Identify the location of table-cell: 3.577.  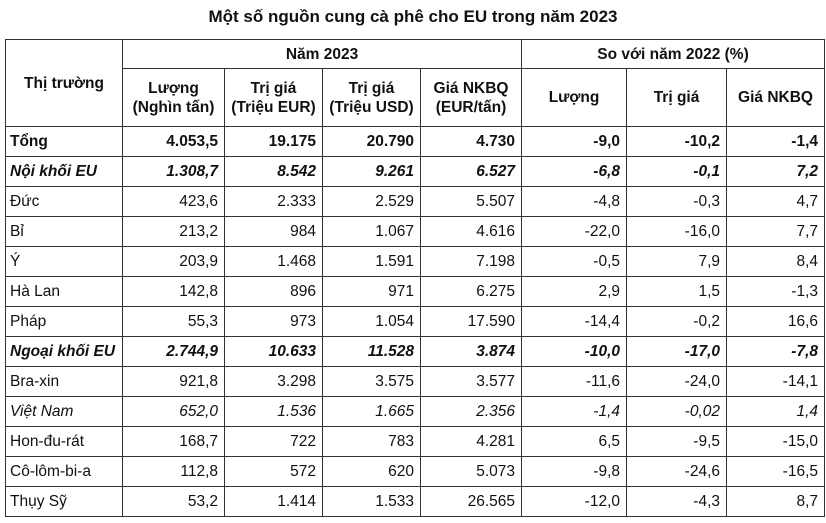
(471, 381).